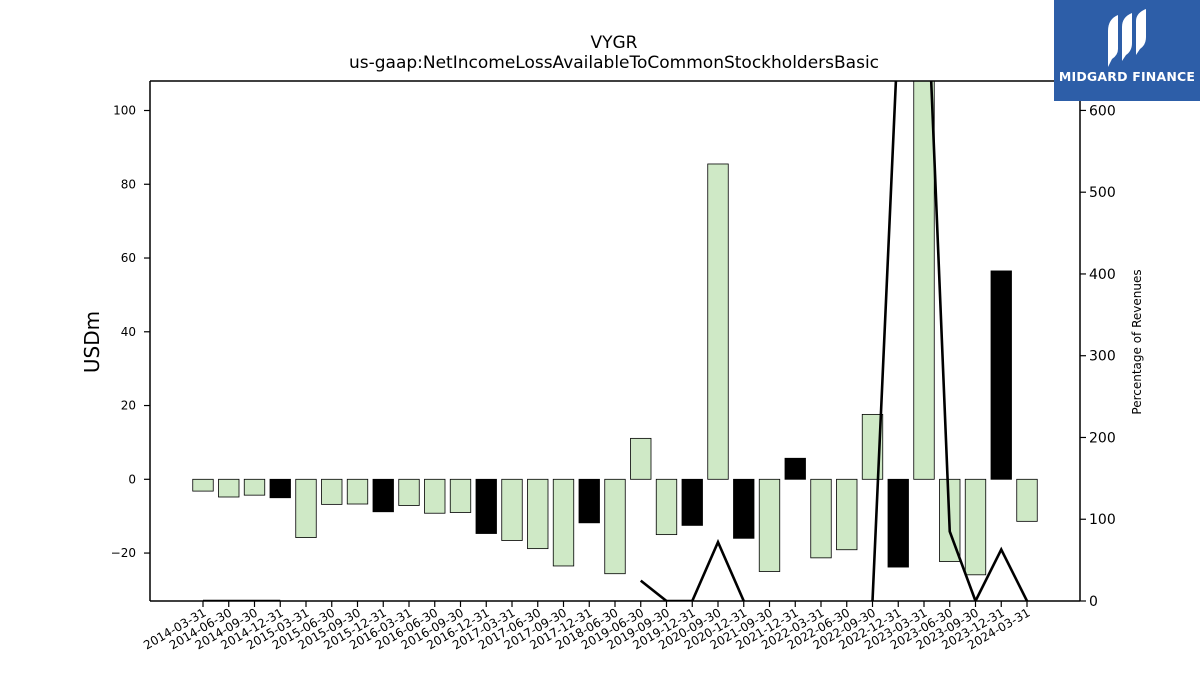  I want to click on y2-tick-label: 200, so click(1102, 438).